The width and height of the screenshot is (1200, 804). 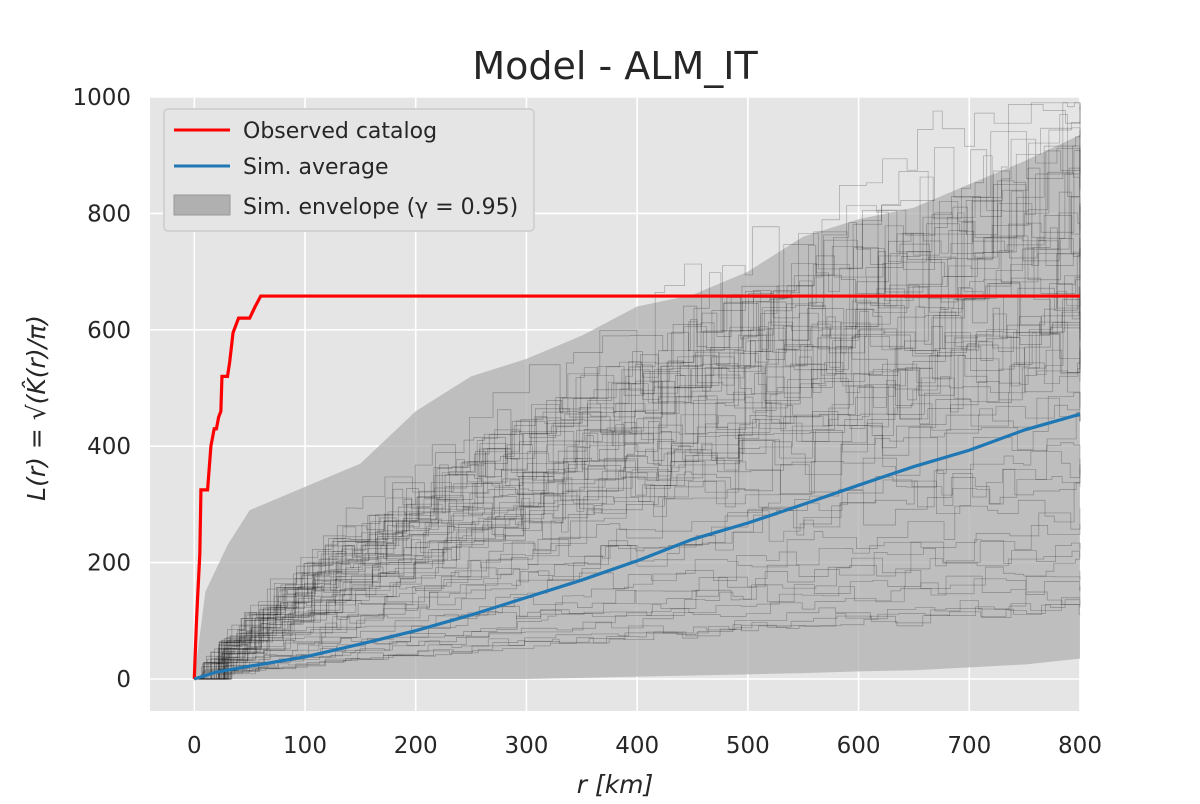 What do you see at coordinates (101, 389) in the screenshot?
I see `y-axis-ticks: 0 200 400 600 800 1000` at bounding box center [101, 389].